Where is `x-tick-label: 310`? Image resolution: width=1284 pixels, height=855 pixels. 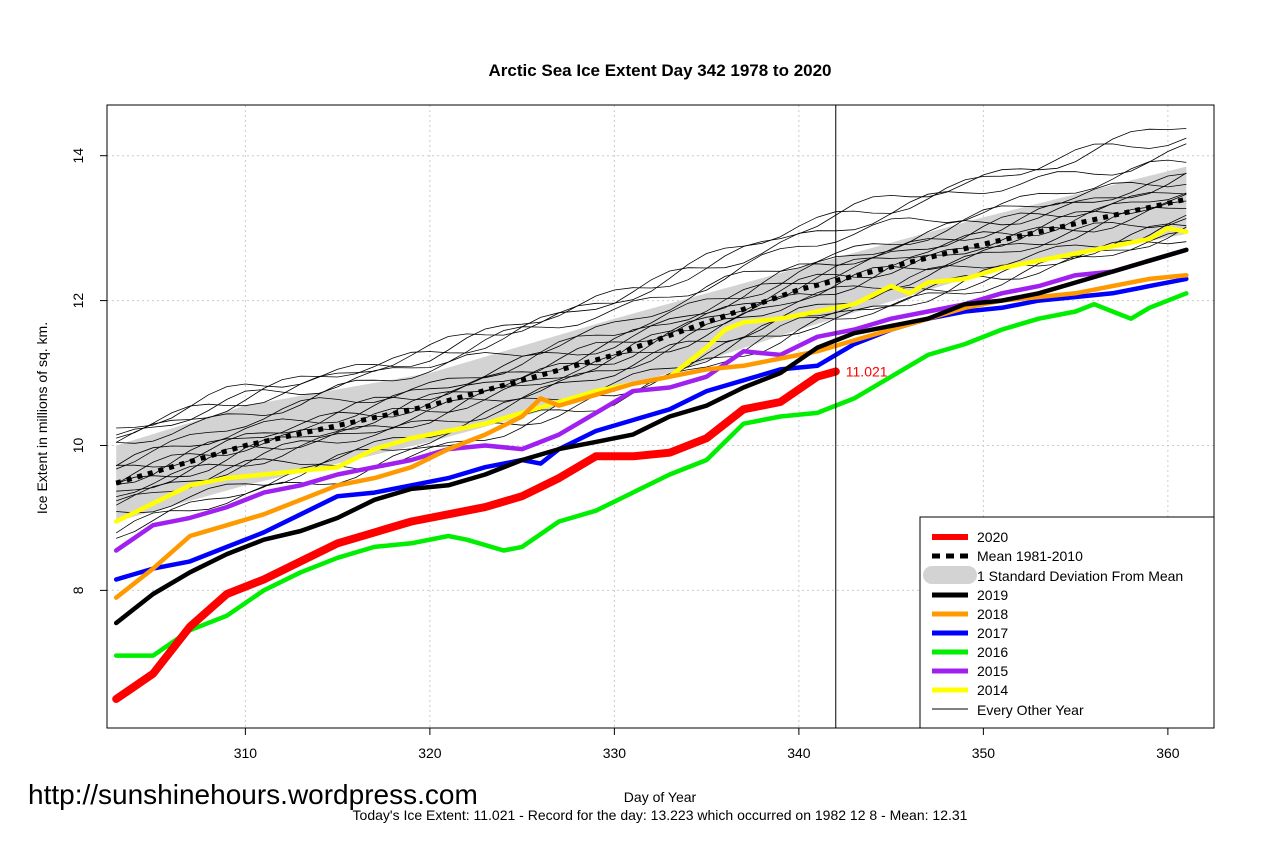 x-tick-label: 310 is located at coordinates (246, 753).